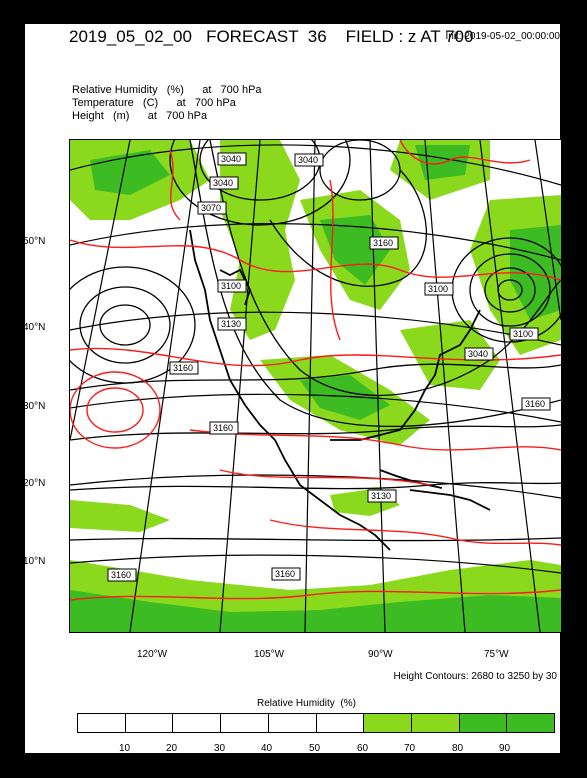 The width and height of the screenshot is (587, 778). I want to click on init-time: Init: 2019-05-02_00:00:00, so click(502, 36).